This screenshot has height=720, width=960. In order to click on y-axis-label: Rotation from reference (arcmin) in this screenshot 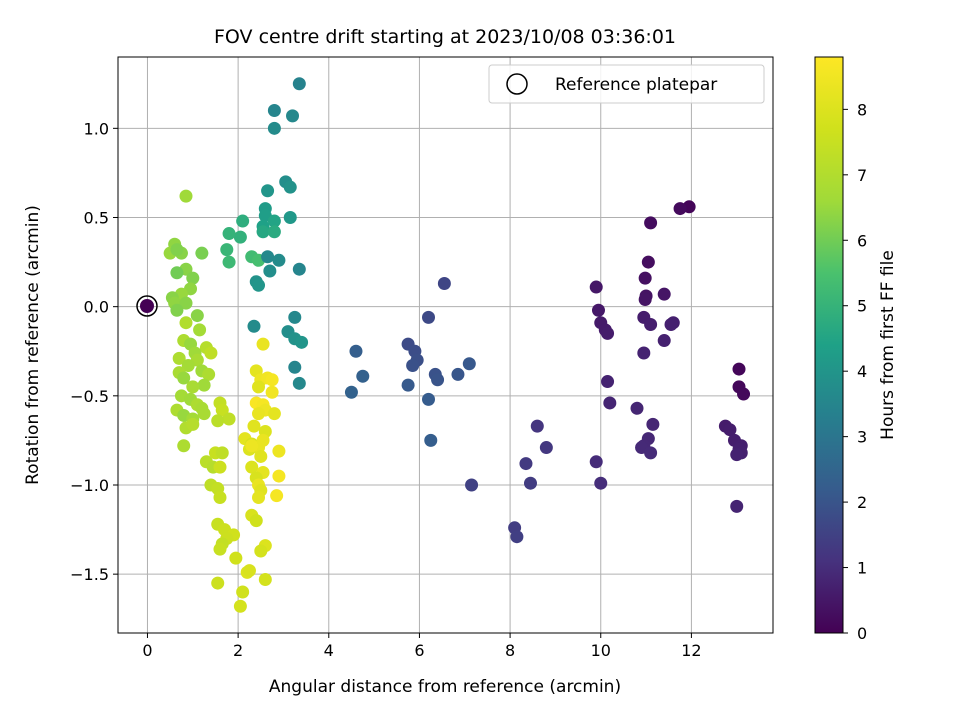, I will do `click(33, 345)`.